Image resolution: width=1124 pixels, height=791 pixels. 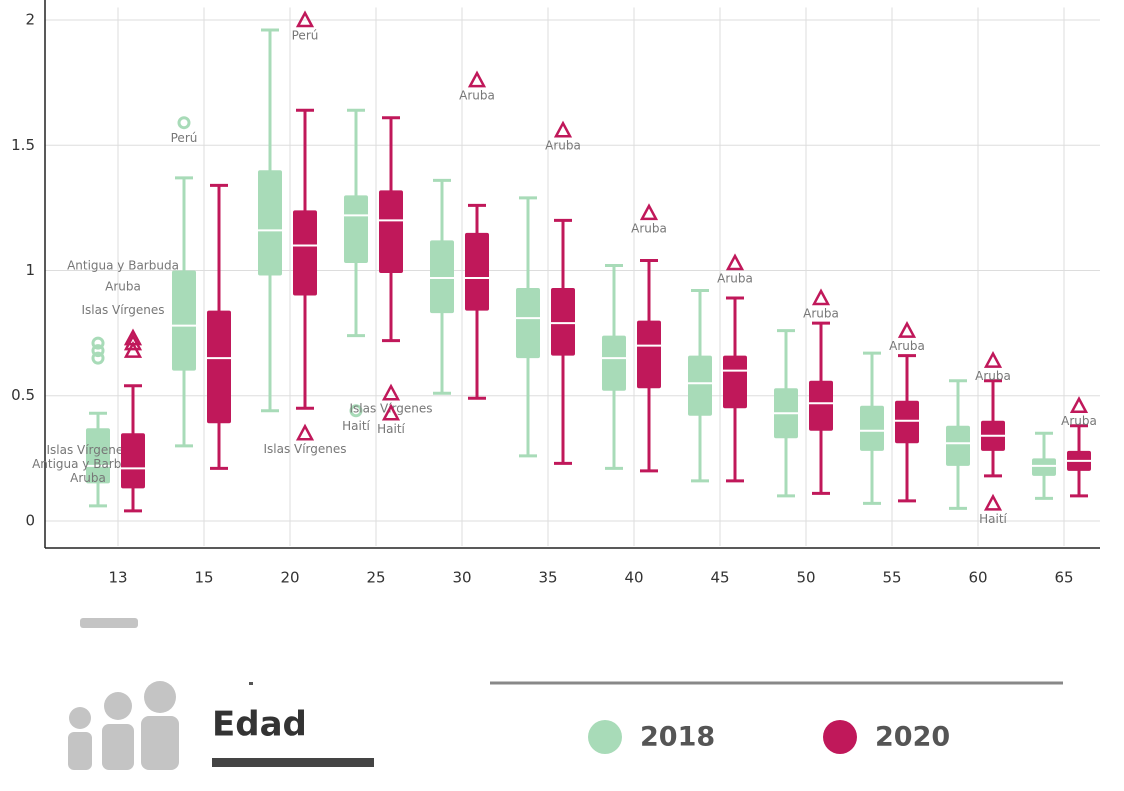 What do you see at coordinates (30, 270) in the screenshot?
I see `y-tick-label: 1` at bounding box center [30, 270].